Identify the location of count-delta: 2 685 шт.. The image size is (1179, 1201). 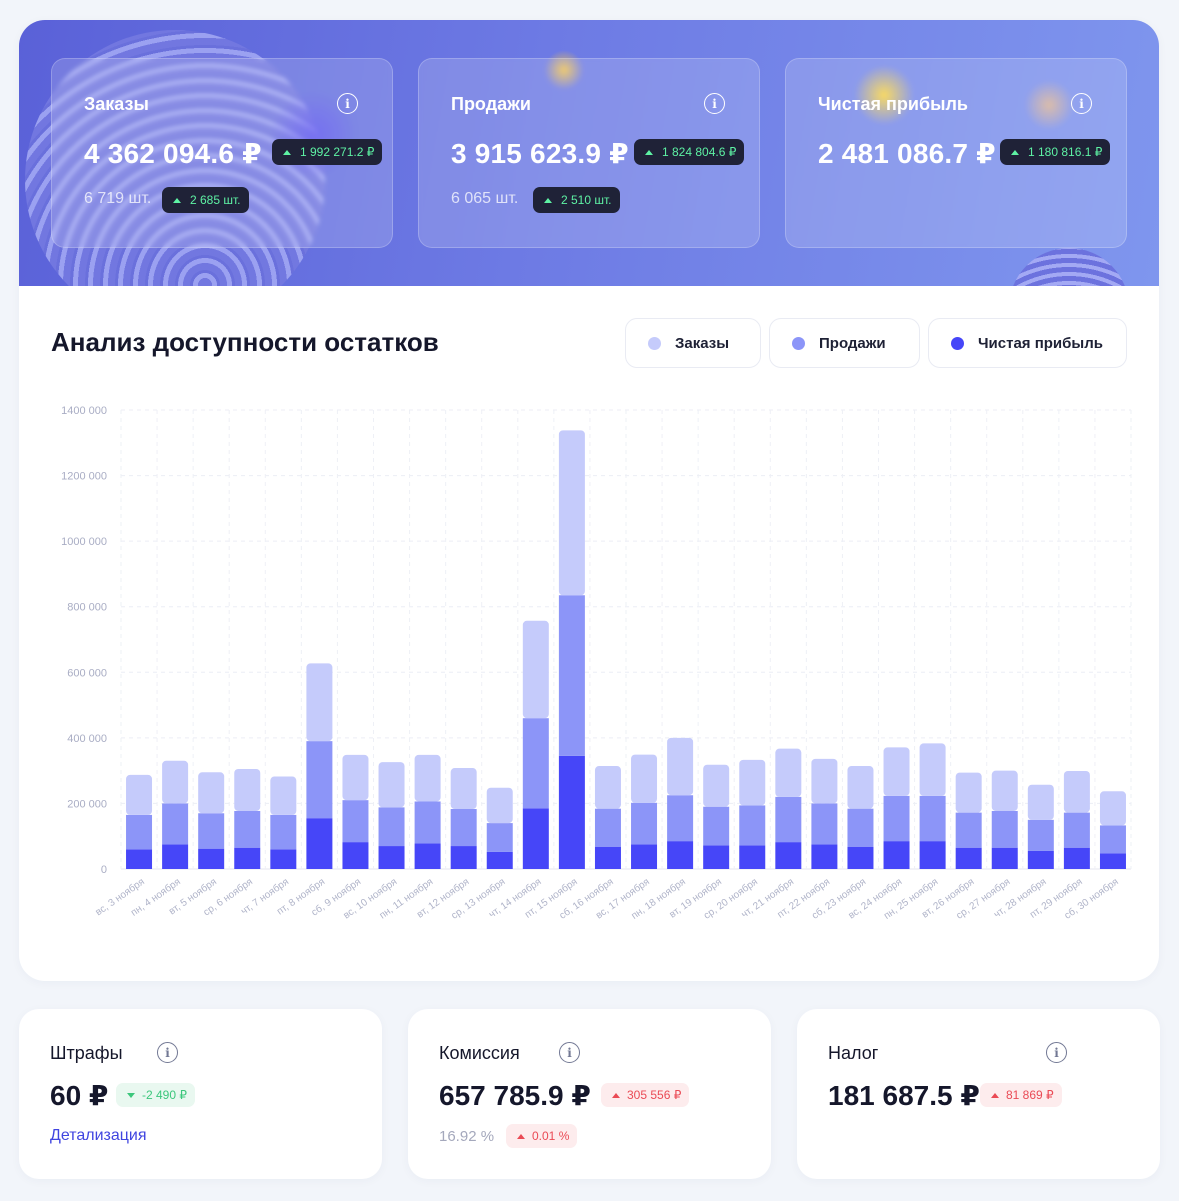
(215, 200).